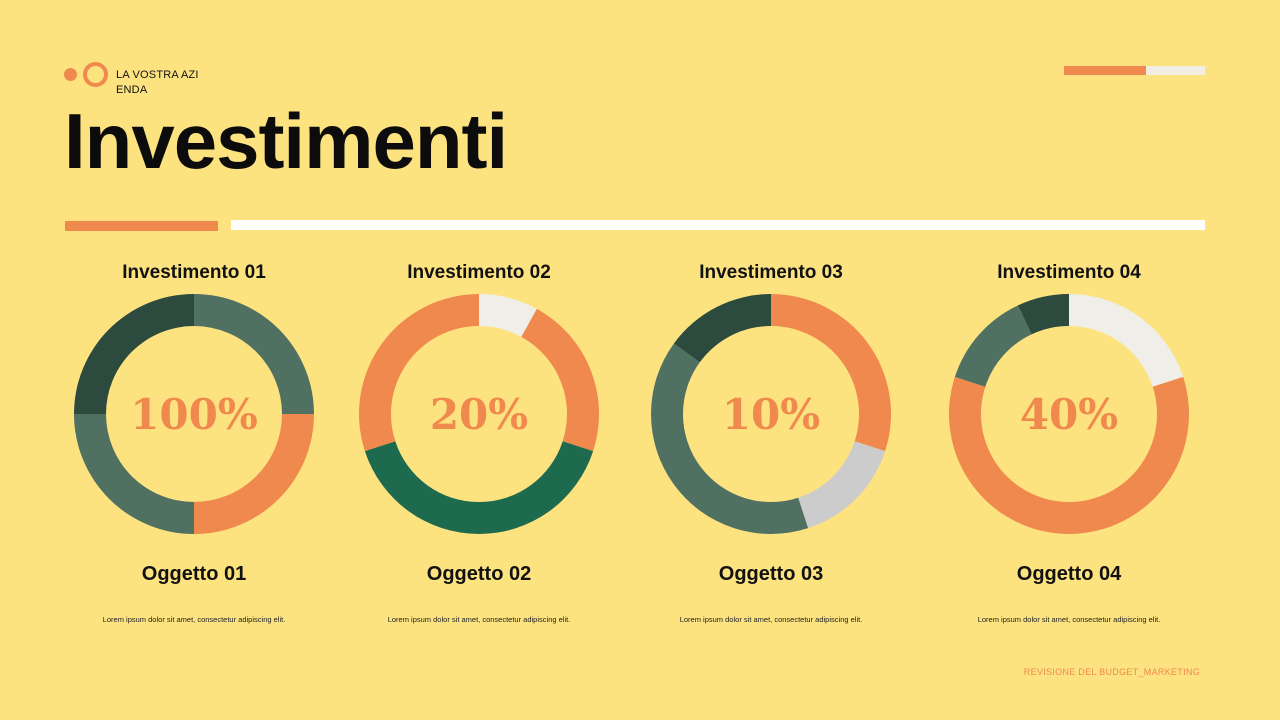  I want to click on item-label: Oggetto 01, so click(194, 574).